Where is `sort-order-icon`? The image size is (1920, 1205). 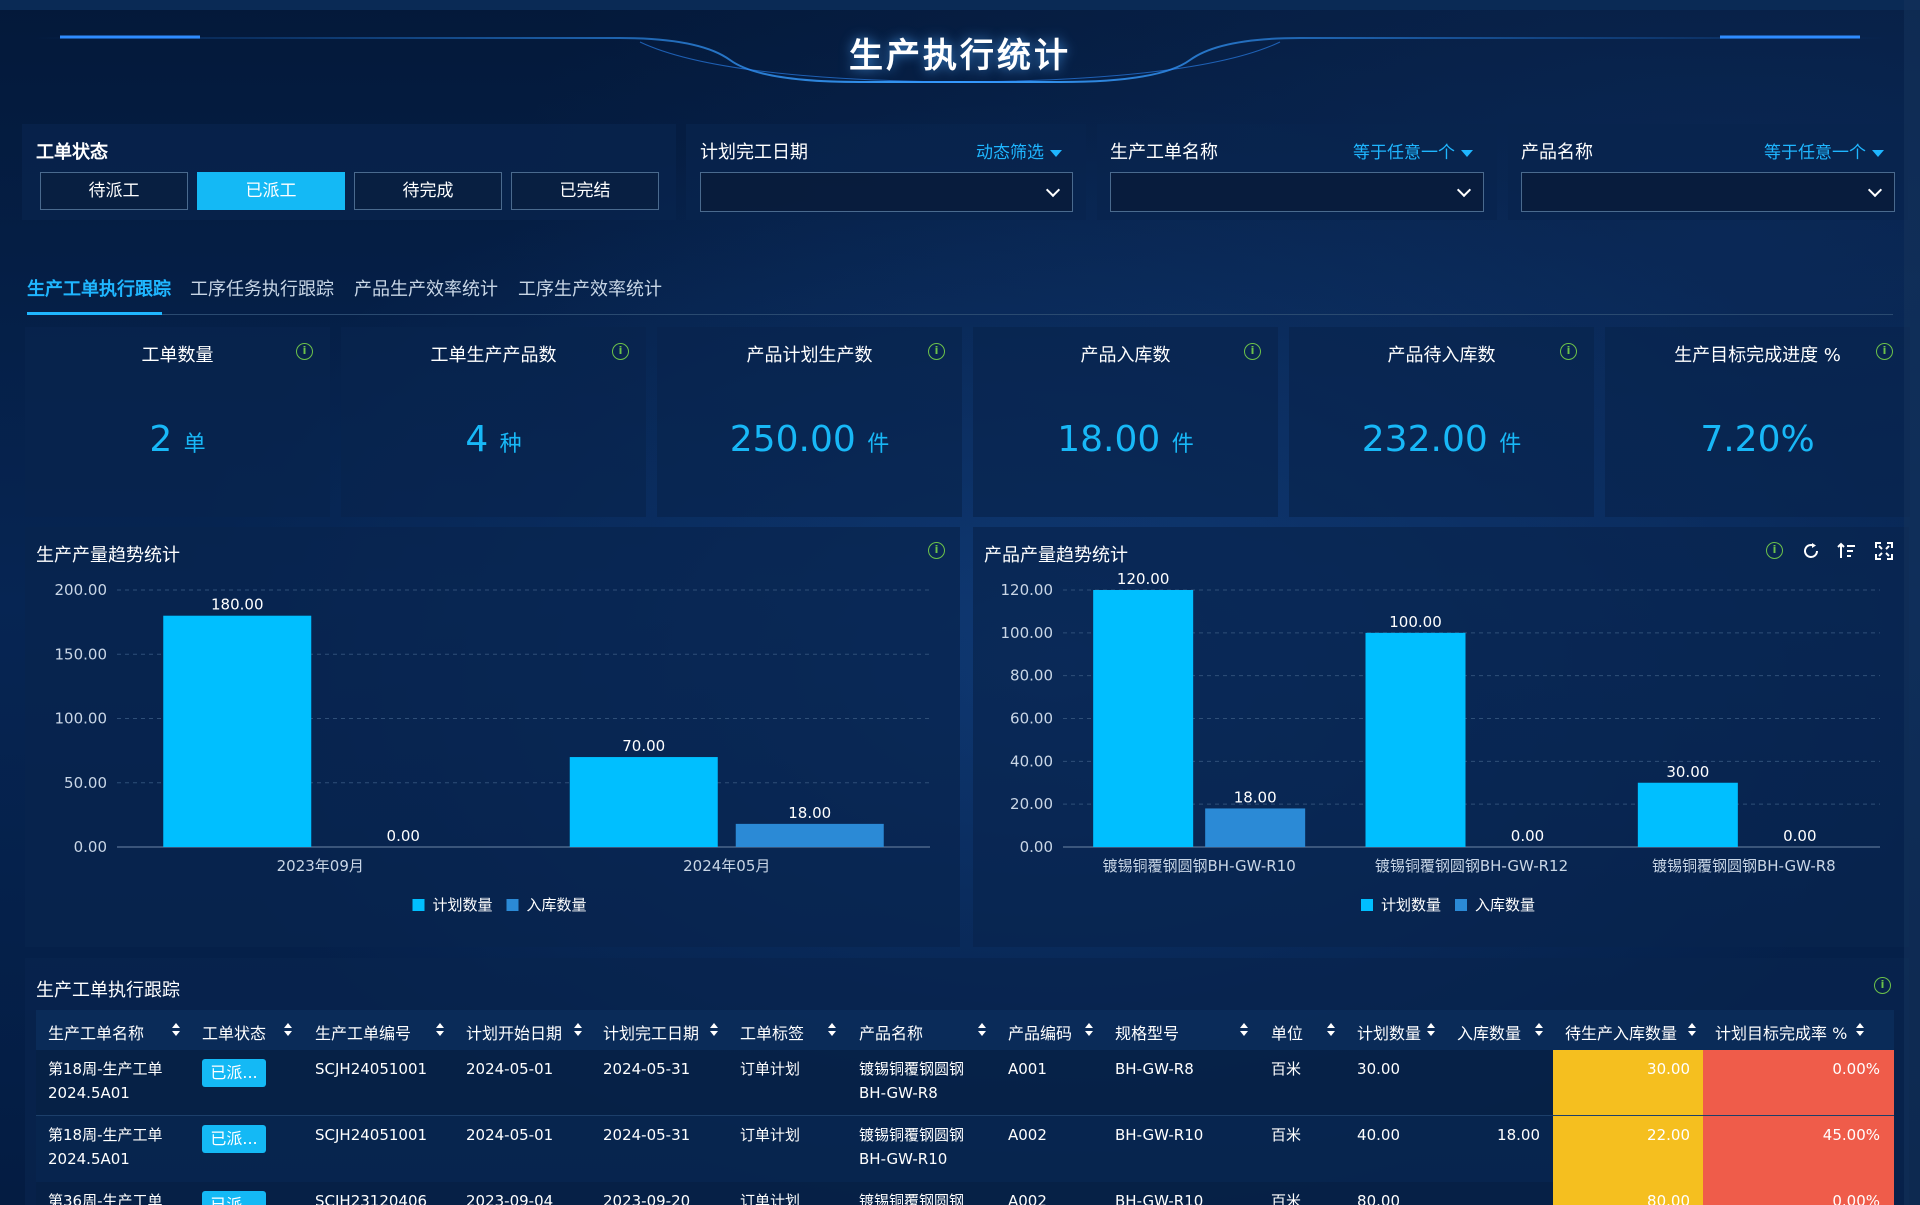 sort-order-icon is located at coordinates (1847, 551).